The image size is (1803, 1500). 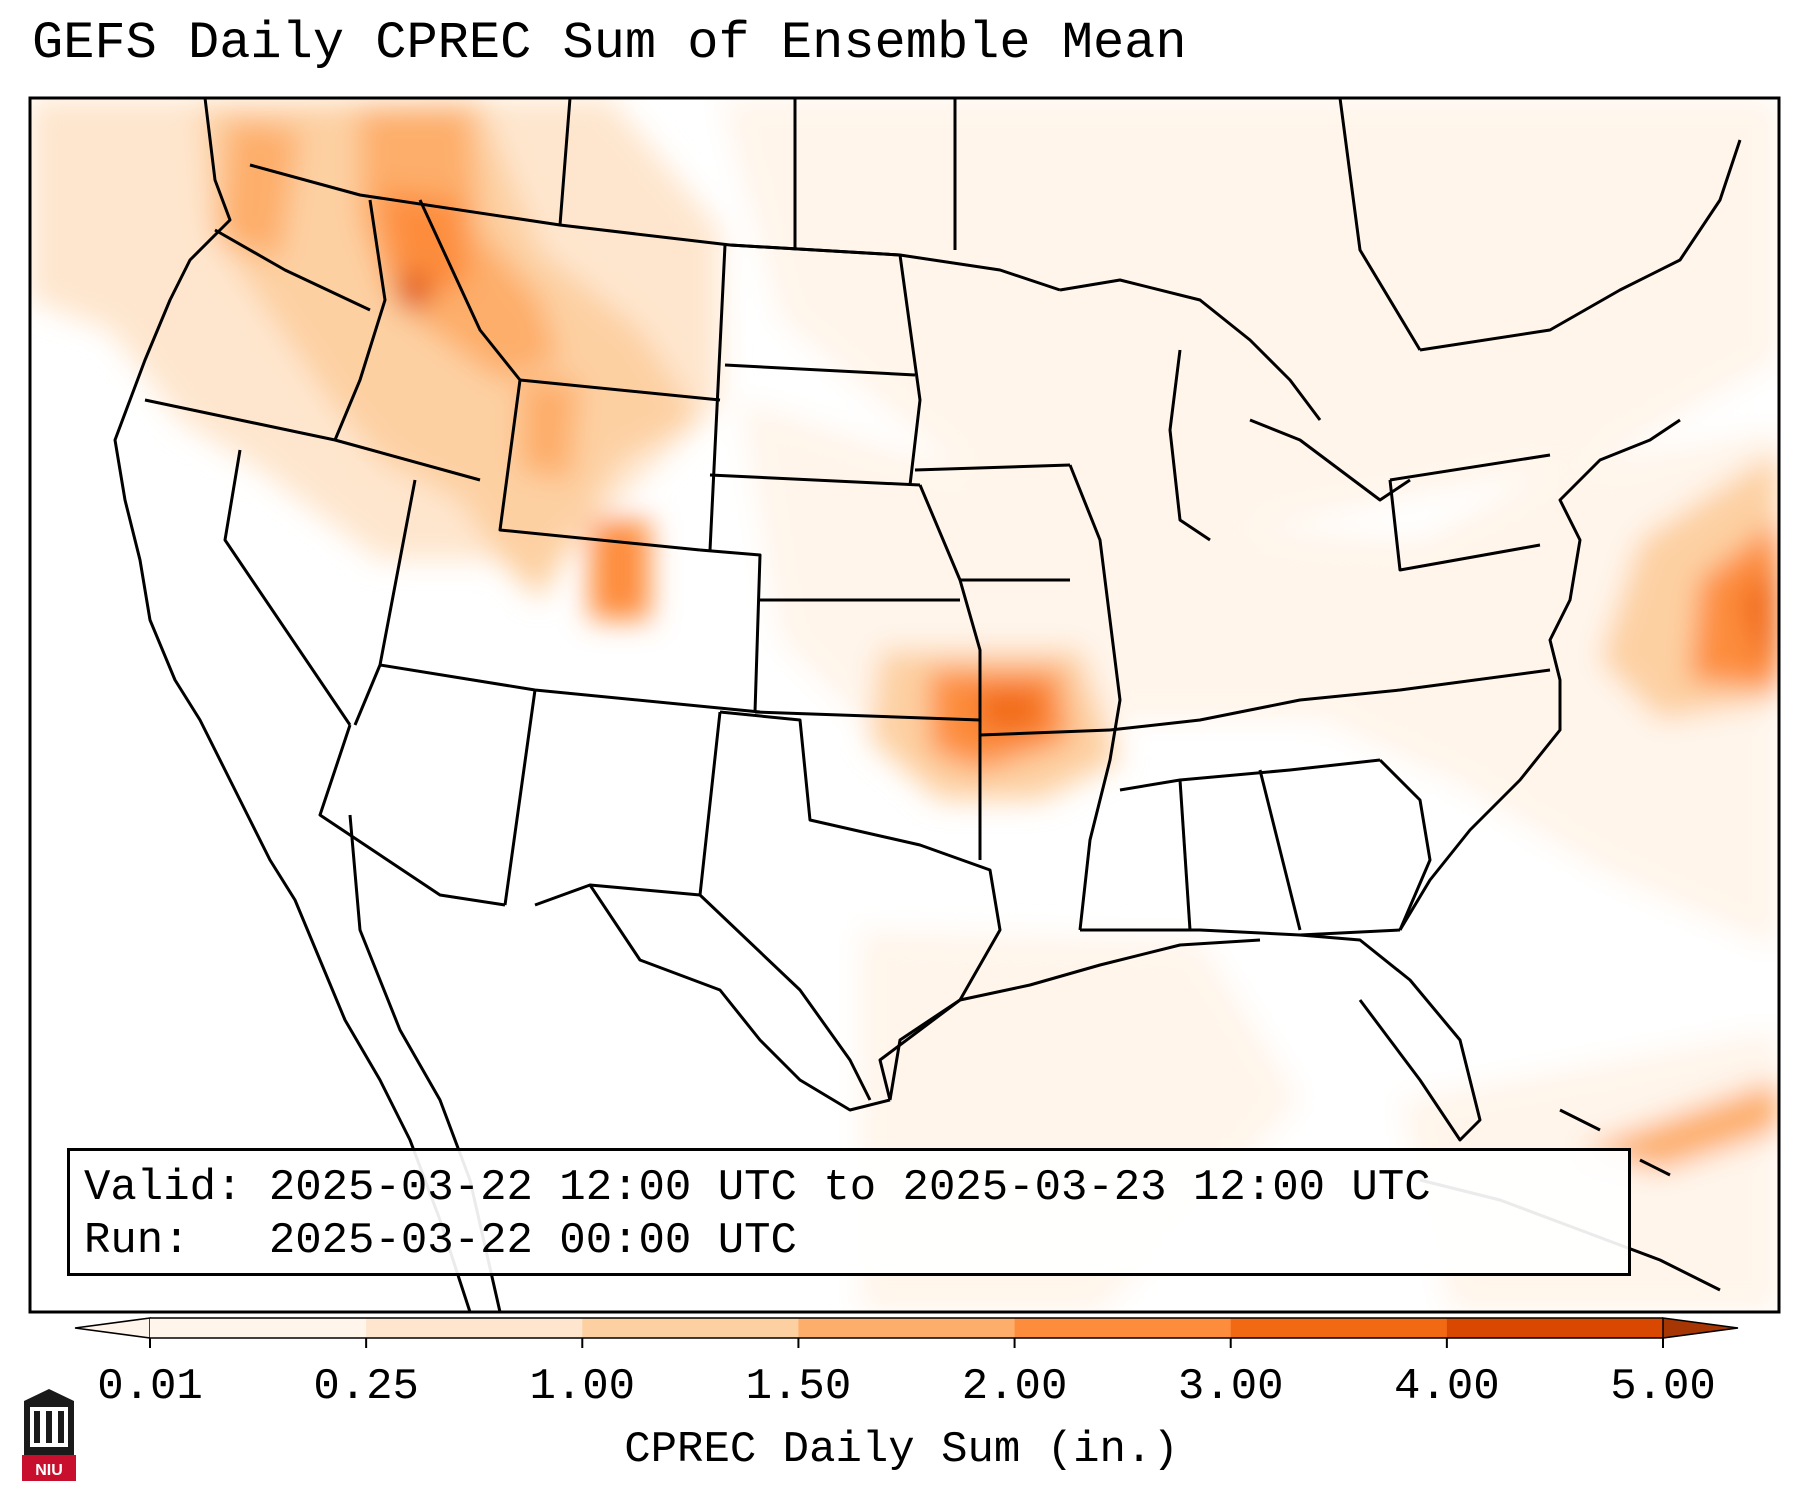 What do you see at coordinates (1014, 1387) in the screenshot?
I see `colorbar-tick-label: 2.00` at bounding box center [1014, 1387].